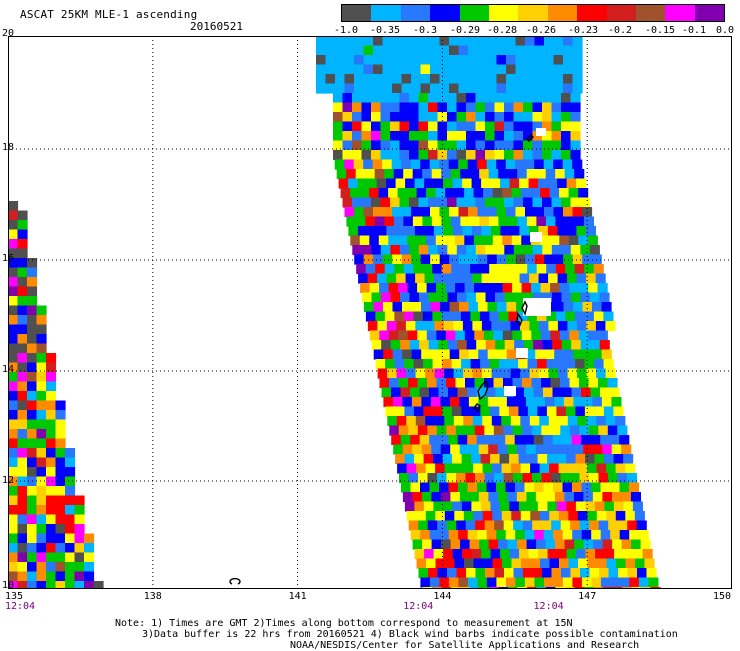 The height and width of the screenshot is (651, 740). What do you see at coordinates (502, 30) in the screenshot?
I see `colorbar-label: -0.28` at bounding box center [502, 30].